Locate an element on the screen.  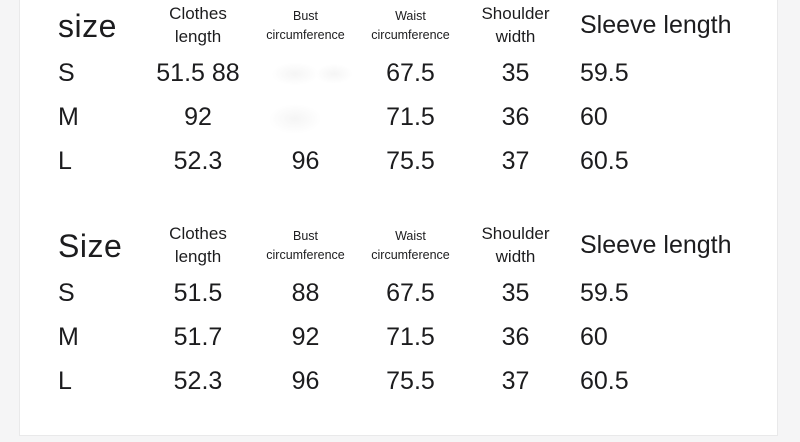
bust-circumference-cell: 92 is located at coordinates (305, 336).